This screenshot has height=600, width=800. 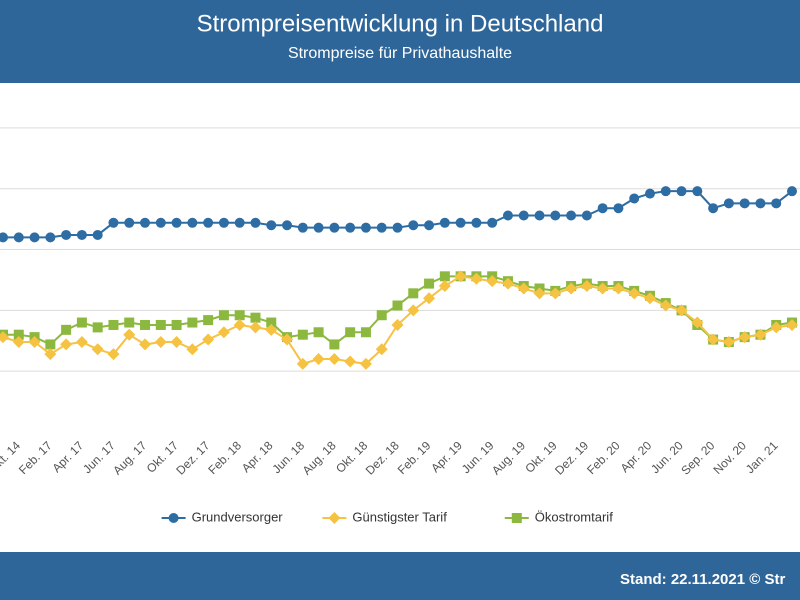 What do you see at coordinates (238, 516) in the screenshot?
I see `legend-label: Grundversorger` at bounding box center [238, 516].